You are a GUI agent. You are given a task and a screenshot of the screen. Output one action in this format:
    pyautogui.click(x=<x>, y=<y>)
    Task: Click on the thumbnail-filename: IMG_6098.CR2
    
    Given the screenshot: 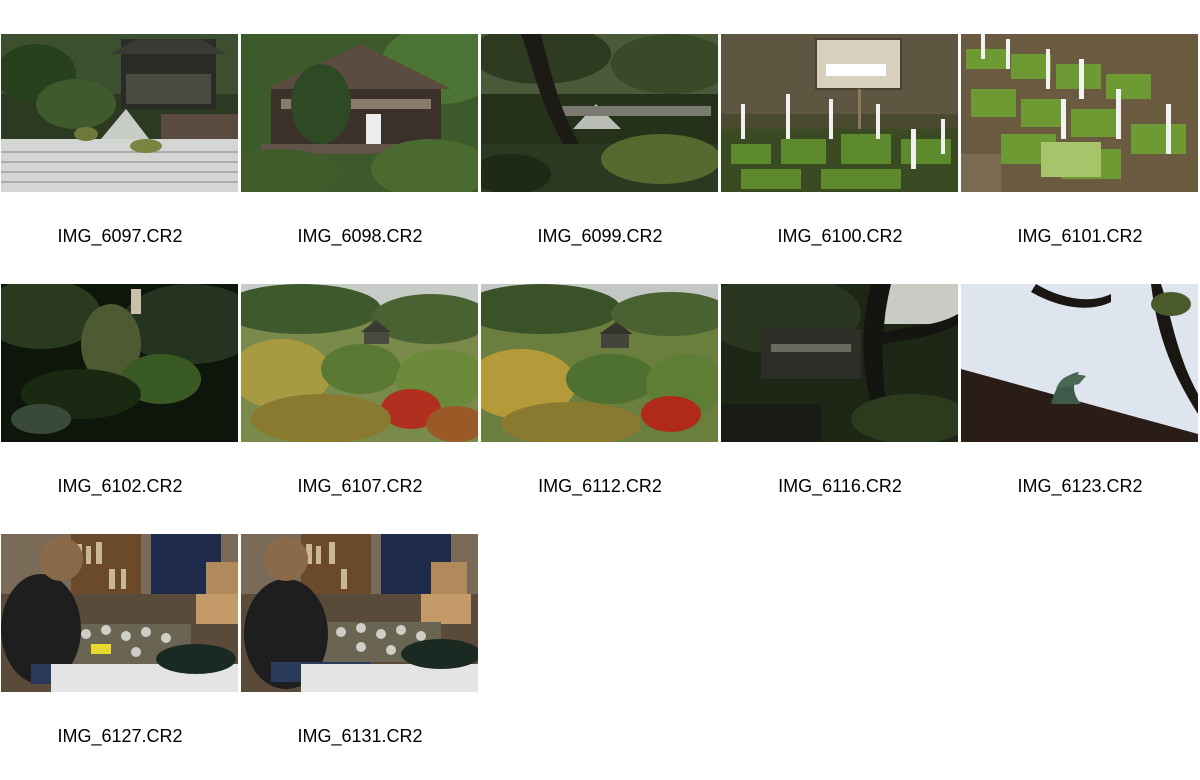 What is the action you would take?
    pyautogui.click(x=360, y=236)
    